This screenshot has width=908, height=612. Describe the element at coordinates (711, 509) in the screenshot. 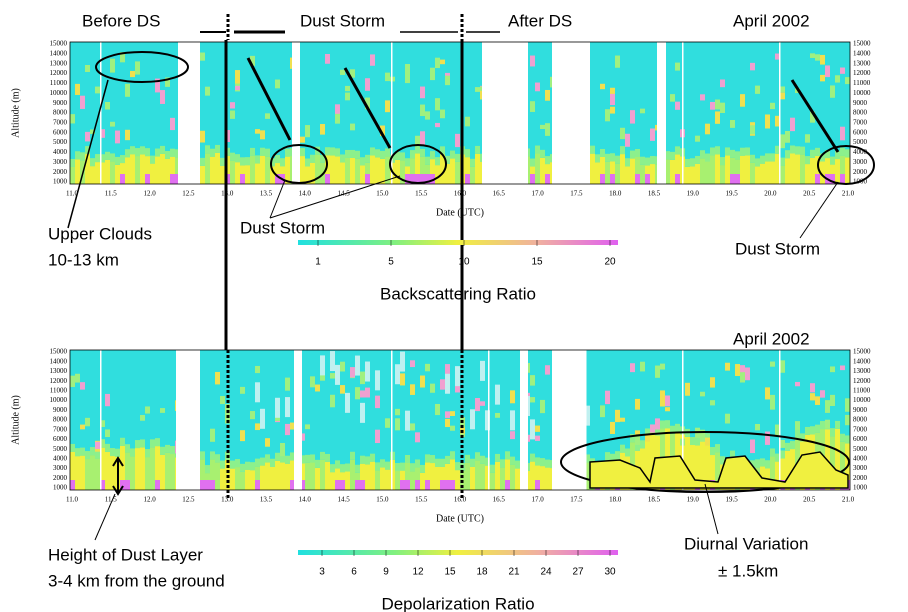

I see `pointer` at that location.